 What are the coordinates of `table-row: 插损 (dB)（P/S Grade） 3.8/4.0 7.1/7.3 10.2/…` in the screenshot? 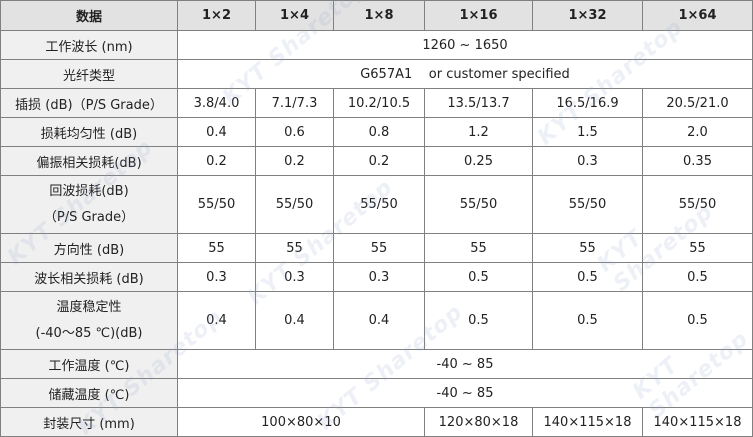 It's located at (376, 103).